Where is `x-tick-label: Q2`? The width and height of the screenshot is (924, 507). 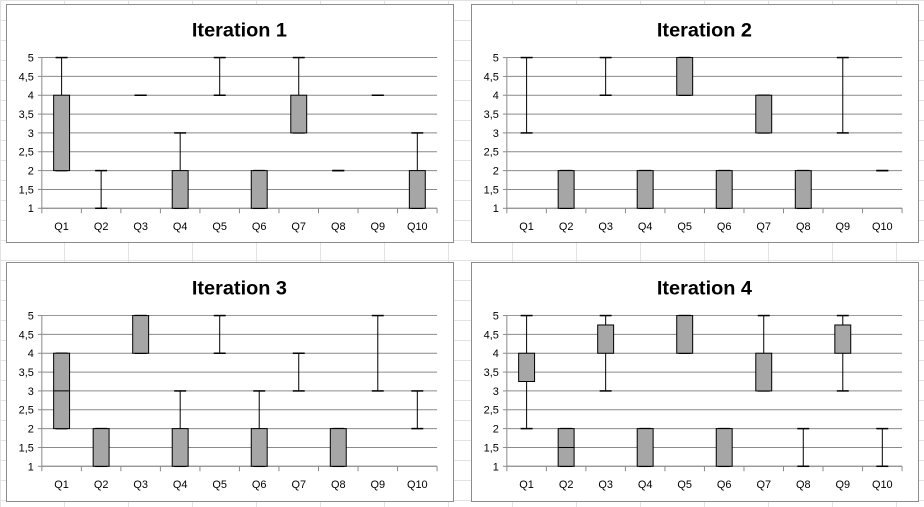
x-tick-label: Q2 is located at coordinates (101, 485).